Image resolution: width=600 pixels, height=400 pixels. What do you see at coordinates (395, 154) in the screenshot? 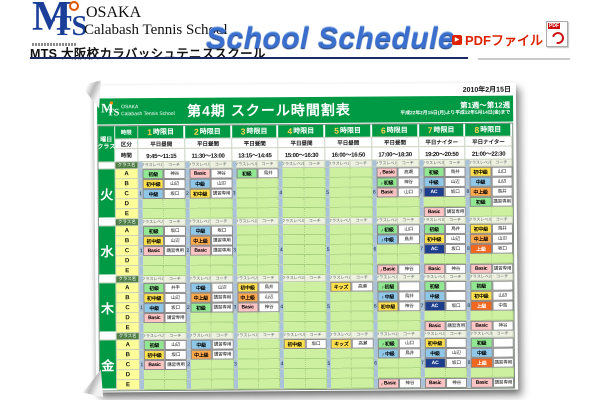
I see `time-header: 17:00〜18:30` at bounding box center [395, 154].